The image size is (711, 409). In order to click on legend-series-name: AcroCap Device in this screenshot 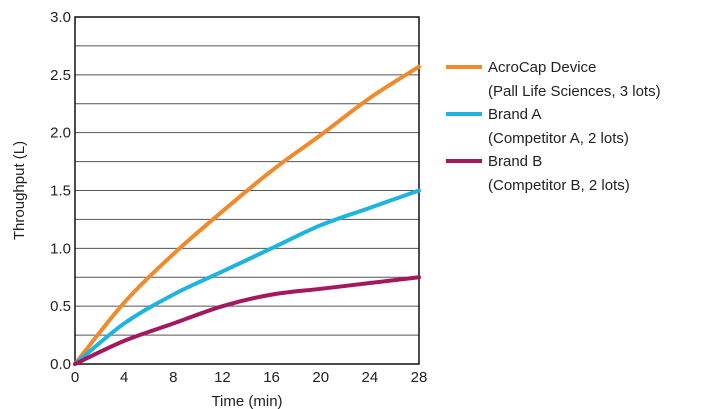, I will do `click(542, 67)`.